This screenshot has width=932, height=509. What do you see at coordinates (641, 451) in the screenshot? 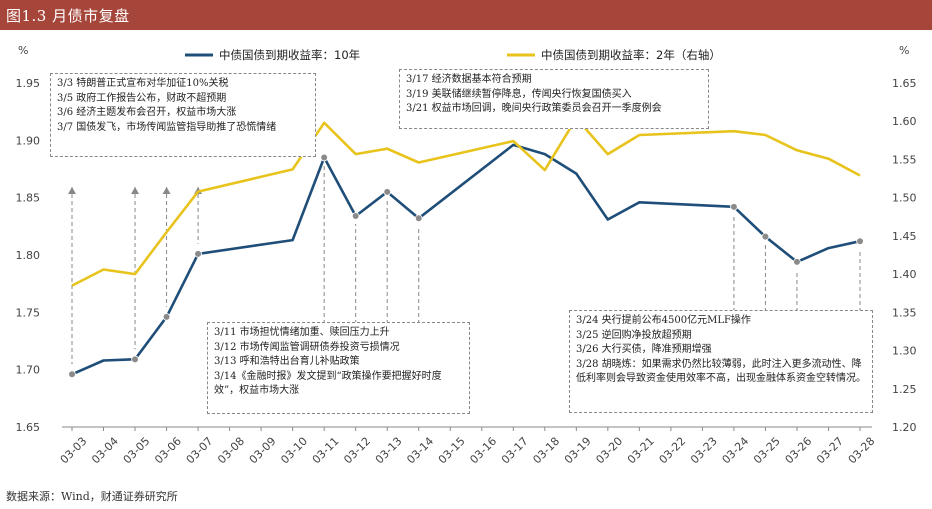
I see `x-tick-label: 03-21` at bounding box center [641, 451].